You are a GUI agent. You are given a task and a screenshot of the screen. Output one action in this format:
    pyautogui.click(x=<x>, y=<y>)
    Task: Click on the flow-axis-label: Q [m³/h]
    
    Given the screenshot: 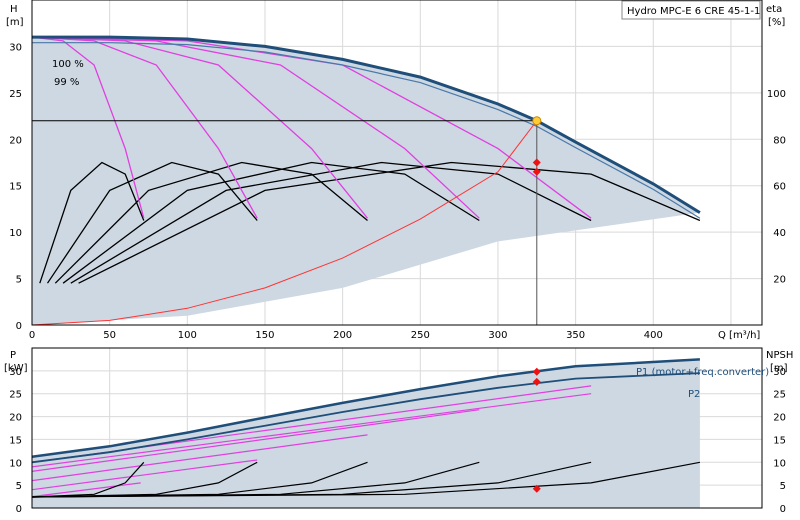 What is the action you would take?
    pyautogui.click(x=739, y=335)
    